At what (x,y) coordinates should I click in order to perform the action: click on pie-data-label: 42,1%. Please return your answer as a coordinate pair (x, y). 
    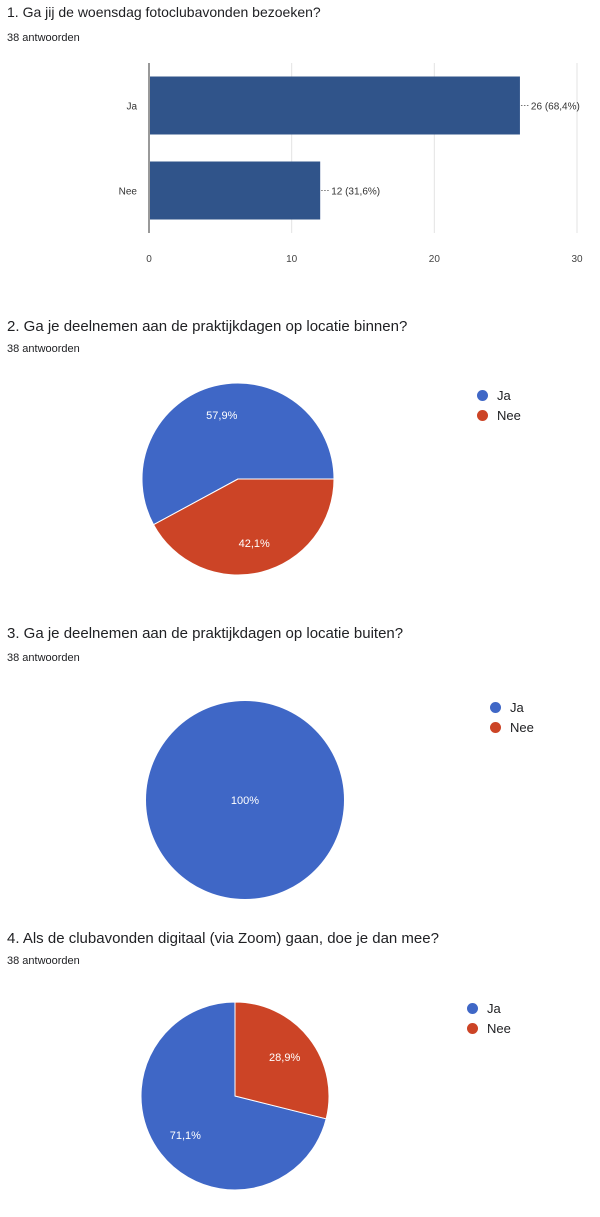
    Looking at the image, I should click on (254, 544).